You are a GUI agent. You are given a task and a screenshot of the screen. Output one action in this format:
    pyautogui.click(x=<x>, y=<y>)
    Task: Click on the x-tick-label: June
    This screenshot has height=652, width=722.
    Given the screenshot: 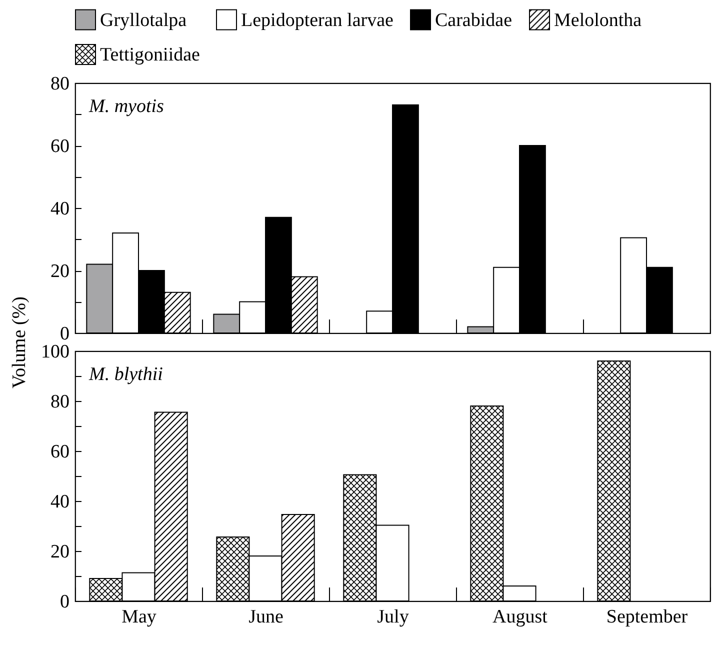 What is the action you would take?
    pyautogui.click(x=266, y=617)
    